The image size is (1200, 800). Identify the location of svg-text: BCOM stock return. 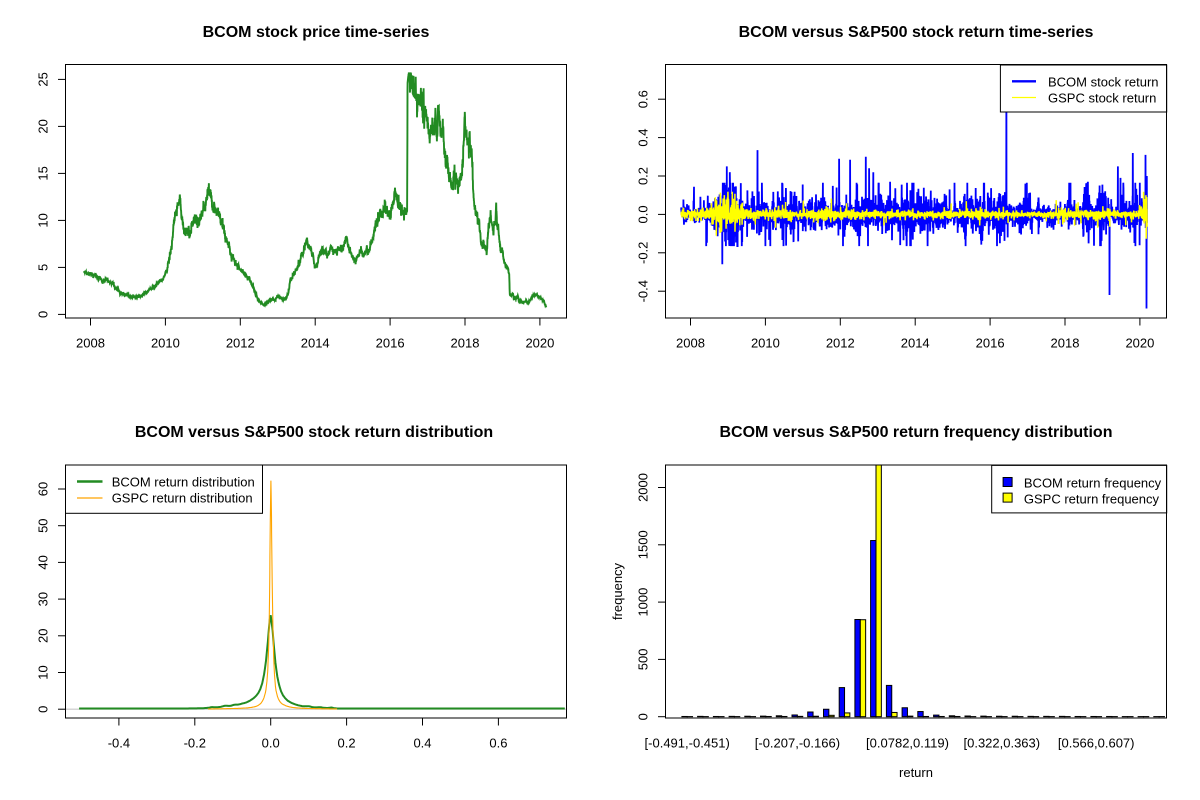
(1103, 82).